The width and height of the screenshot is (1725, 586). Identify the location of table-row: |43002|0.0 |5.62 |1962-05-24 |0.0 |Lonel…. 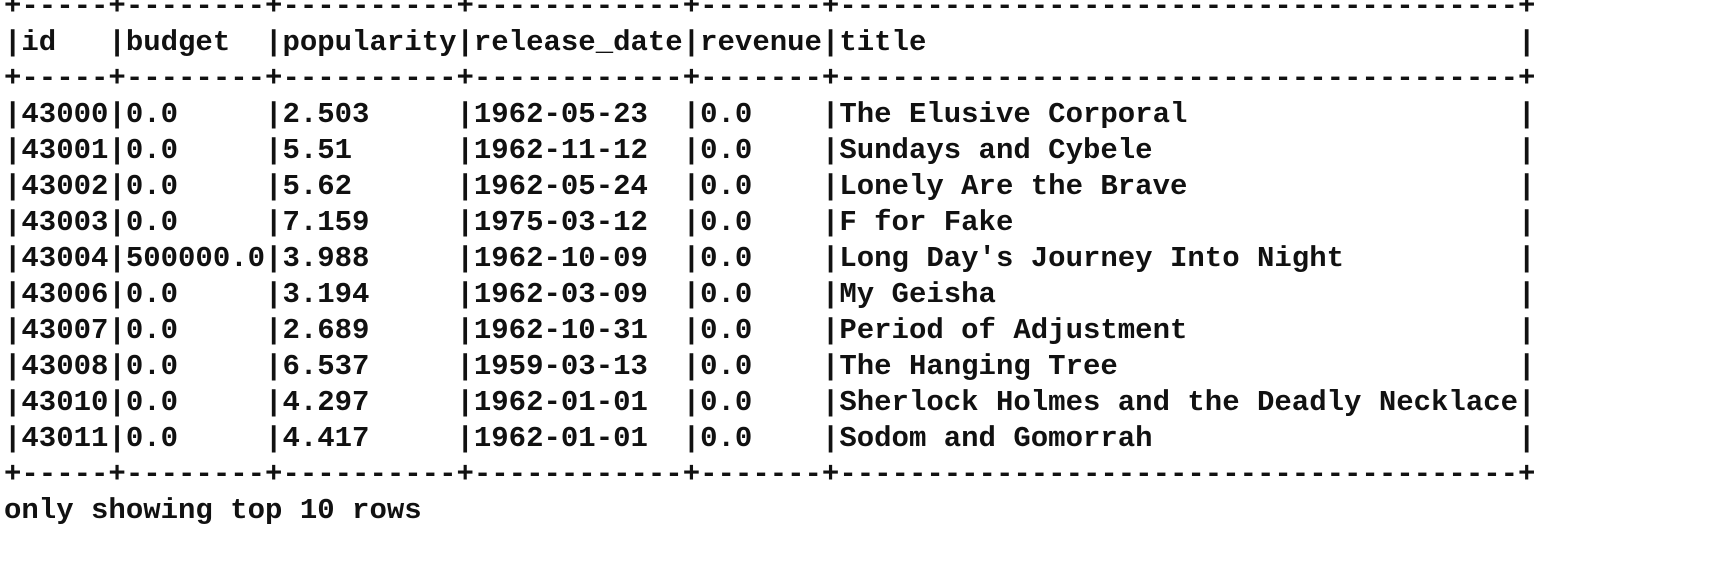
(770, 186).